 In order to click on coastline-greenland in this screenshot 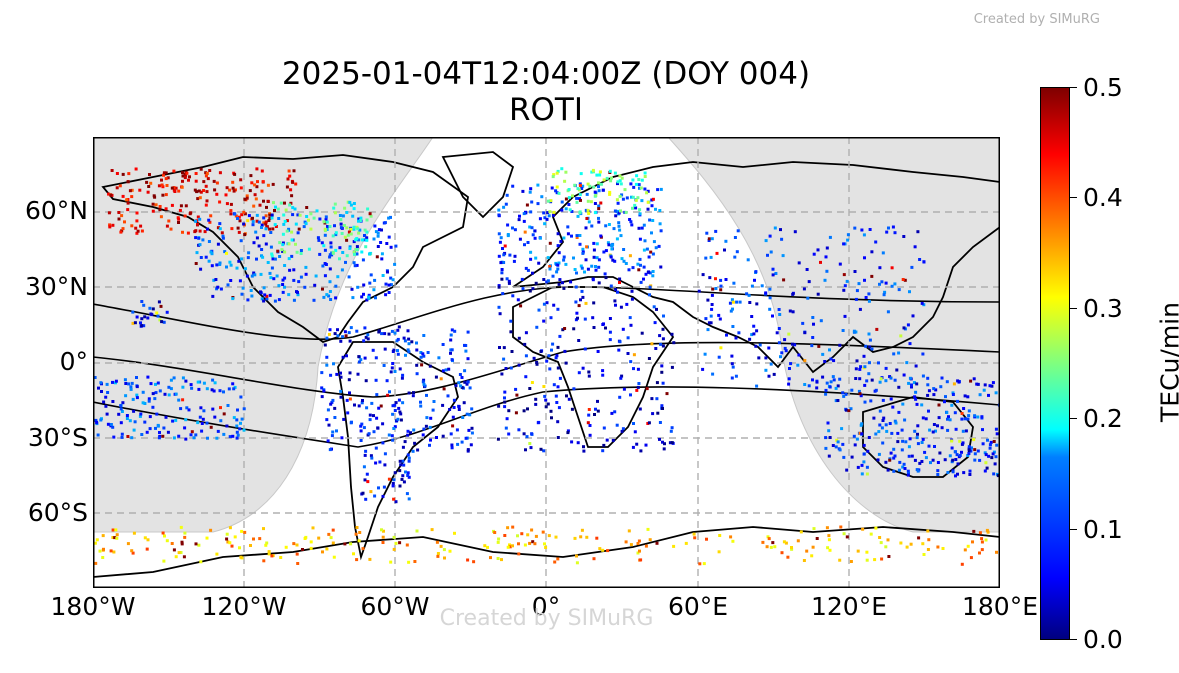, I will do `click(478, 185)`.